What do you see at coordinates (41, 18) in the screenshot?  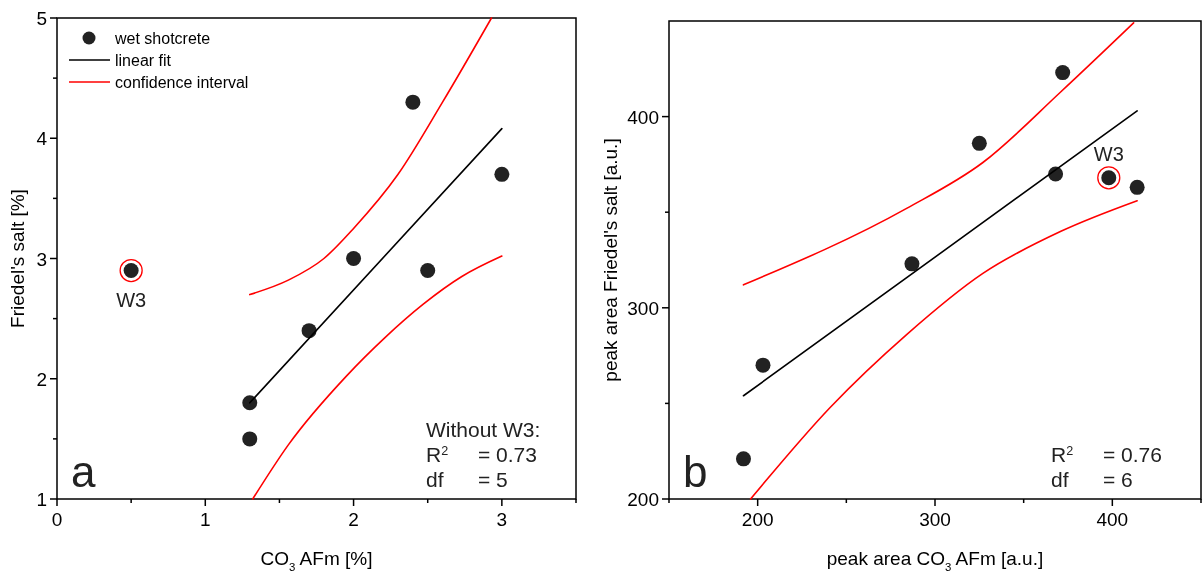 I see `y-tick-label: 5` at bounding box center [41, 18].